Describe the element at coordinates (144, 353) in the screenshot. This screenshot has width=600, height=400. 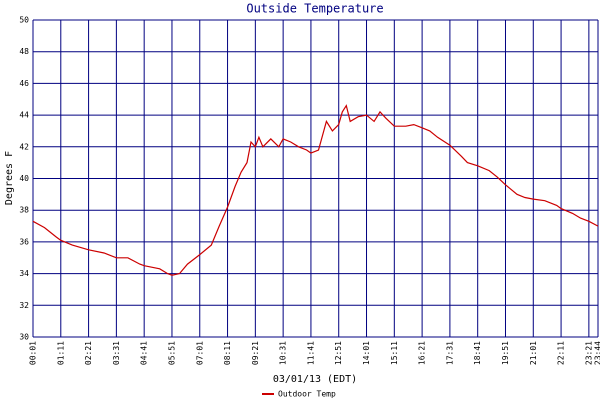
I see `x-tick-label: 04:41` at that location.